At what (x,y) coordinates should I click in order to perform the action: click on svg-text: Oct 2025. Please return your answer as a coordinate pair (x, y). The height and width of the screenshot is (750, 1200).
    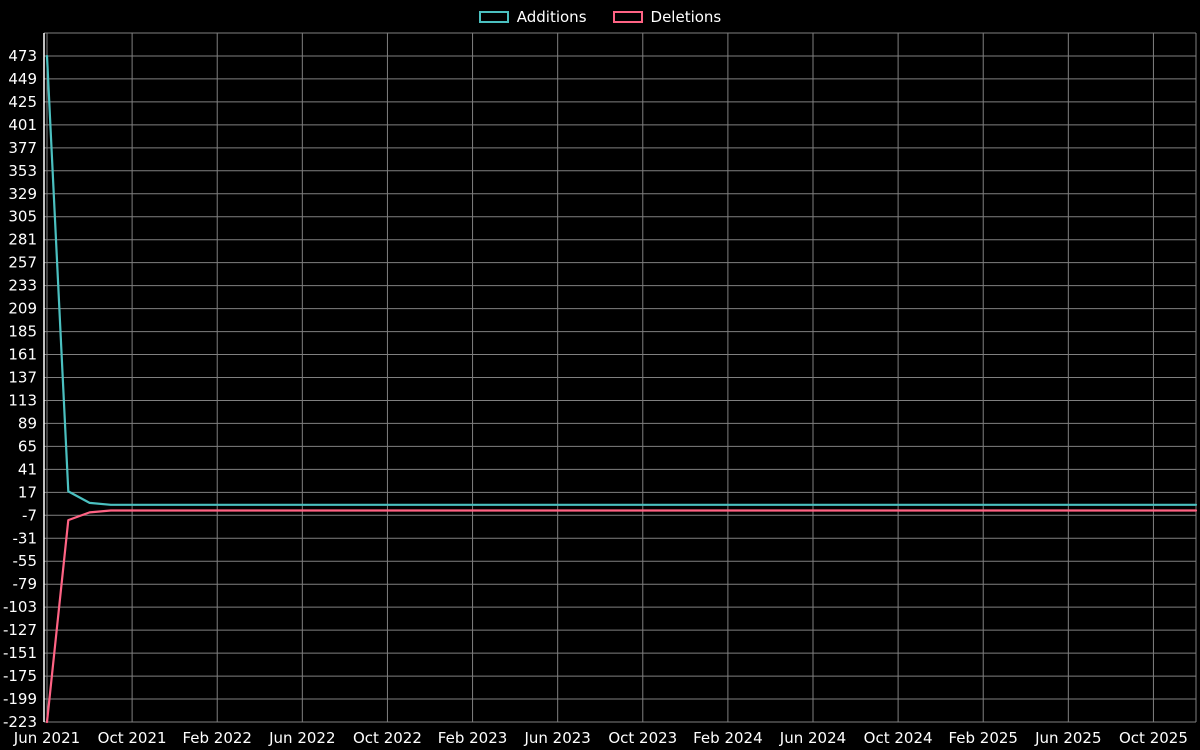
    Looking at the image, I should click on (1153, 738).